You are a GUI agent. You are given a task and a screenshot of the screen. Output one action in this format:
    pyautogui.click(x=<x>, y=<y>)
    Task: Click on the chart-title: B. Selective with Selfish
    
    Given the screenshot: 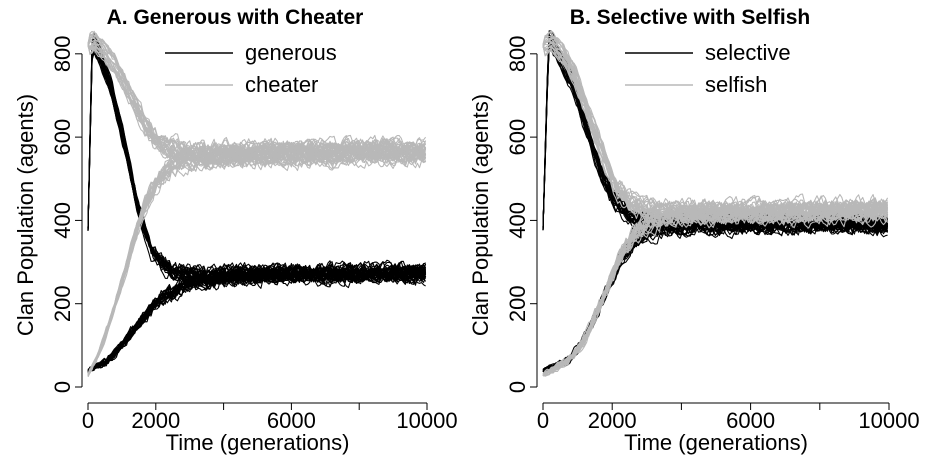 What is the action you would take?
    pyautogui.click(x=690, y=17)
    